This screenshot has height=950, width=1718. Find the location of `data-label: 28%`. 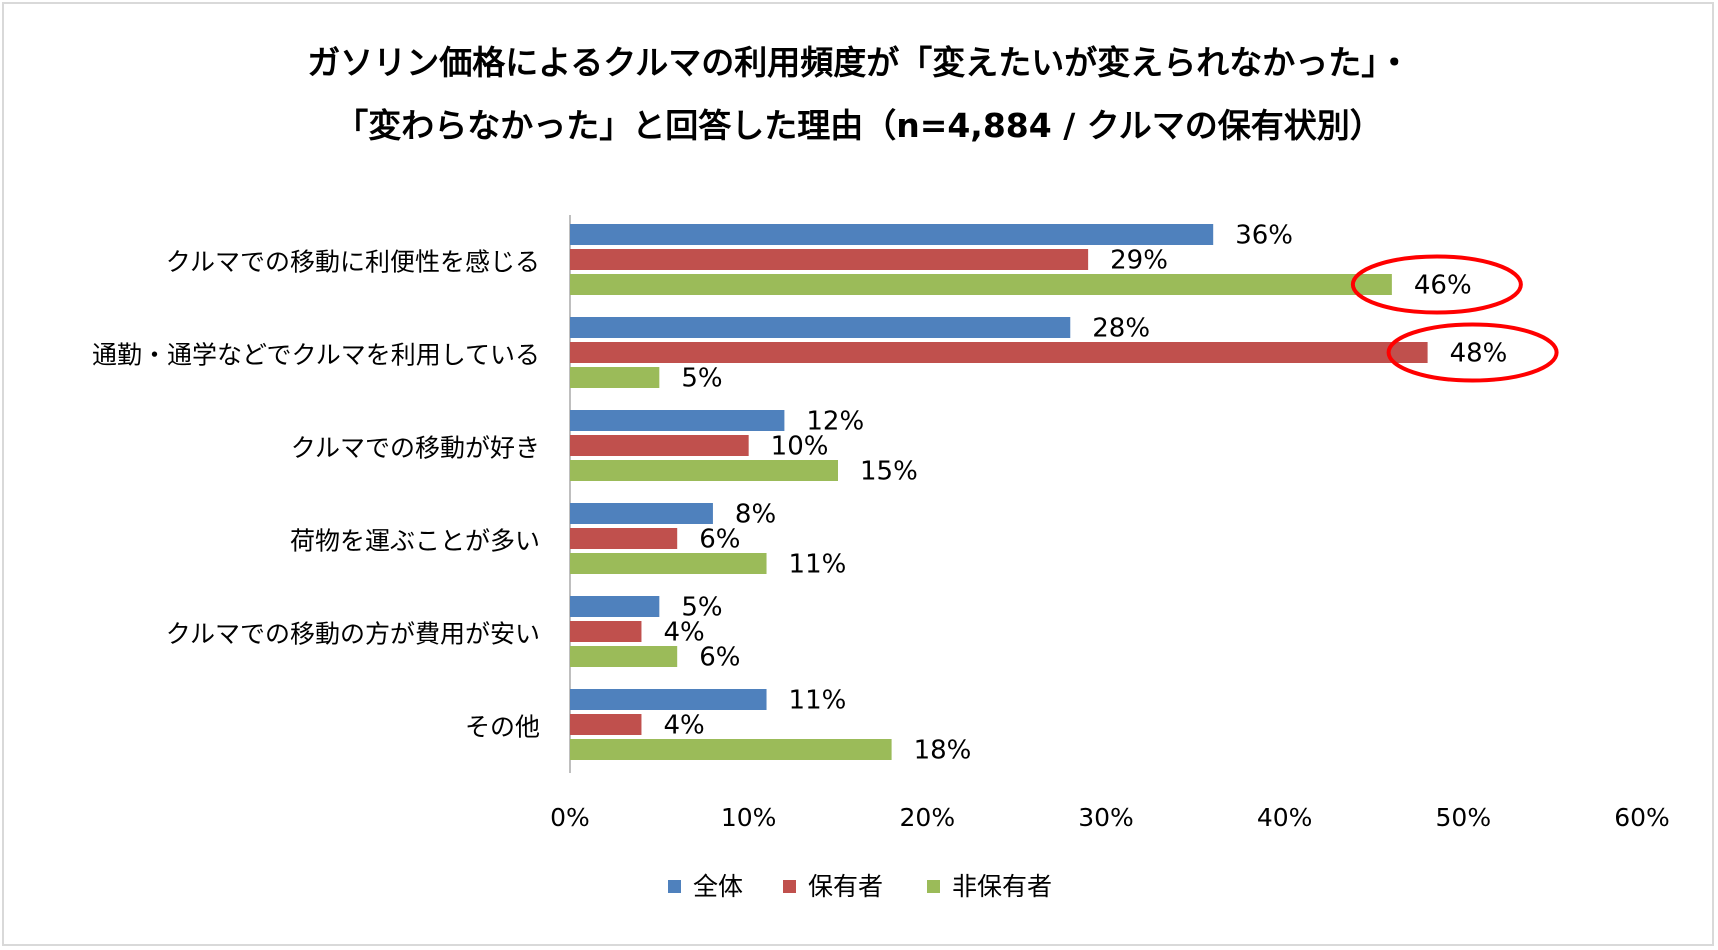

data-label: 28% is located at coordinates (1121, 329).